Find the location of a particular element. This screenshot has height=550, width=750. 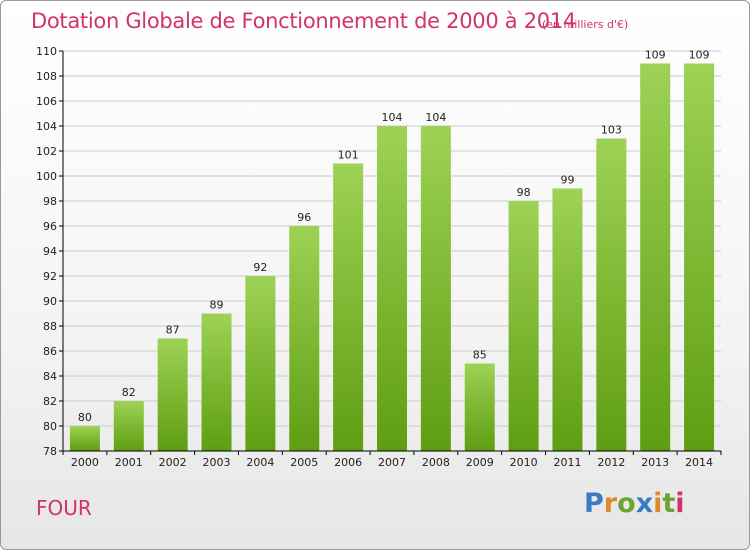

chart-subtitle: (en milliers d'€) is located at coordinates (585, 24).